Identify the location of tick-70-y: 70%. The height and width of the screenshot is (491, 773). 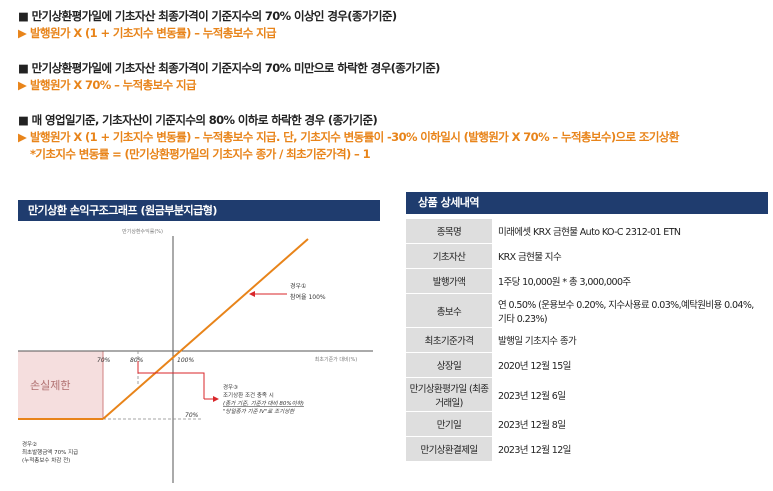
(192, 415).